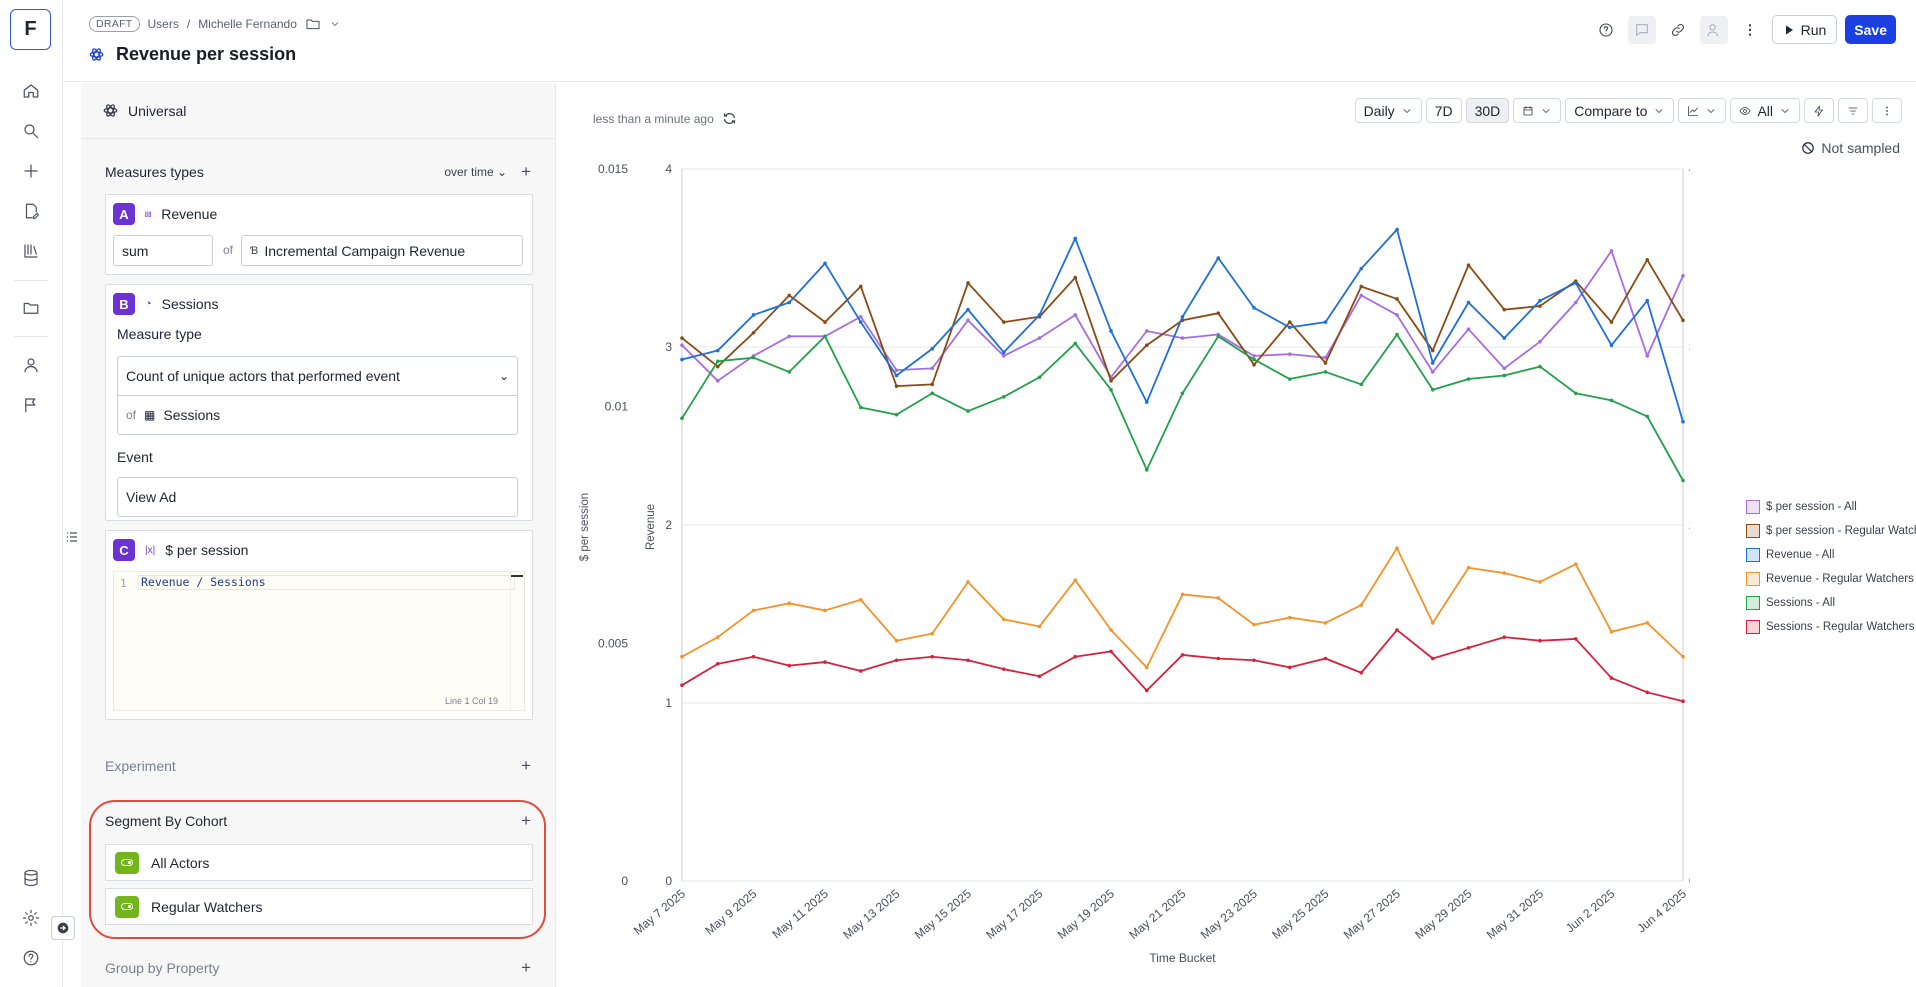  I want to click on collapse-toggle-icon, so click(63, 928).